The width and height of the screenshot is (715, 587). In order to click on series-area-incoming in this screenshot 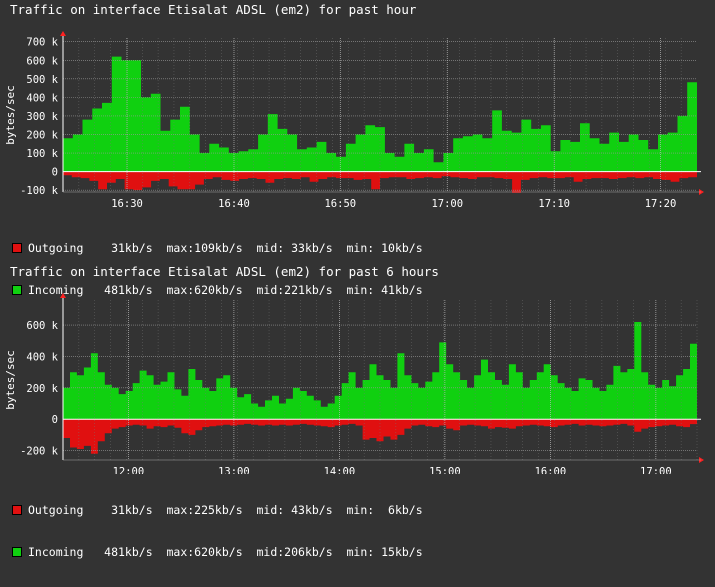, I will do `click(380, 371)`.